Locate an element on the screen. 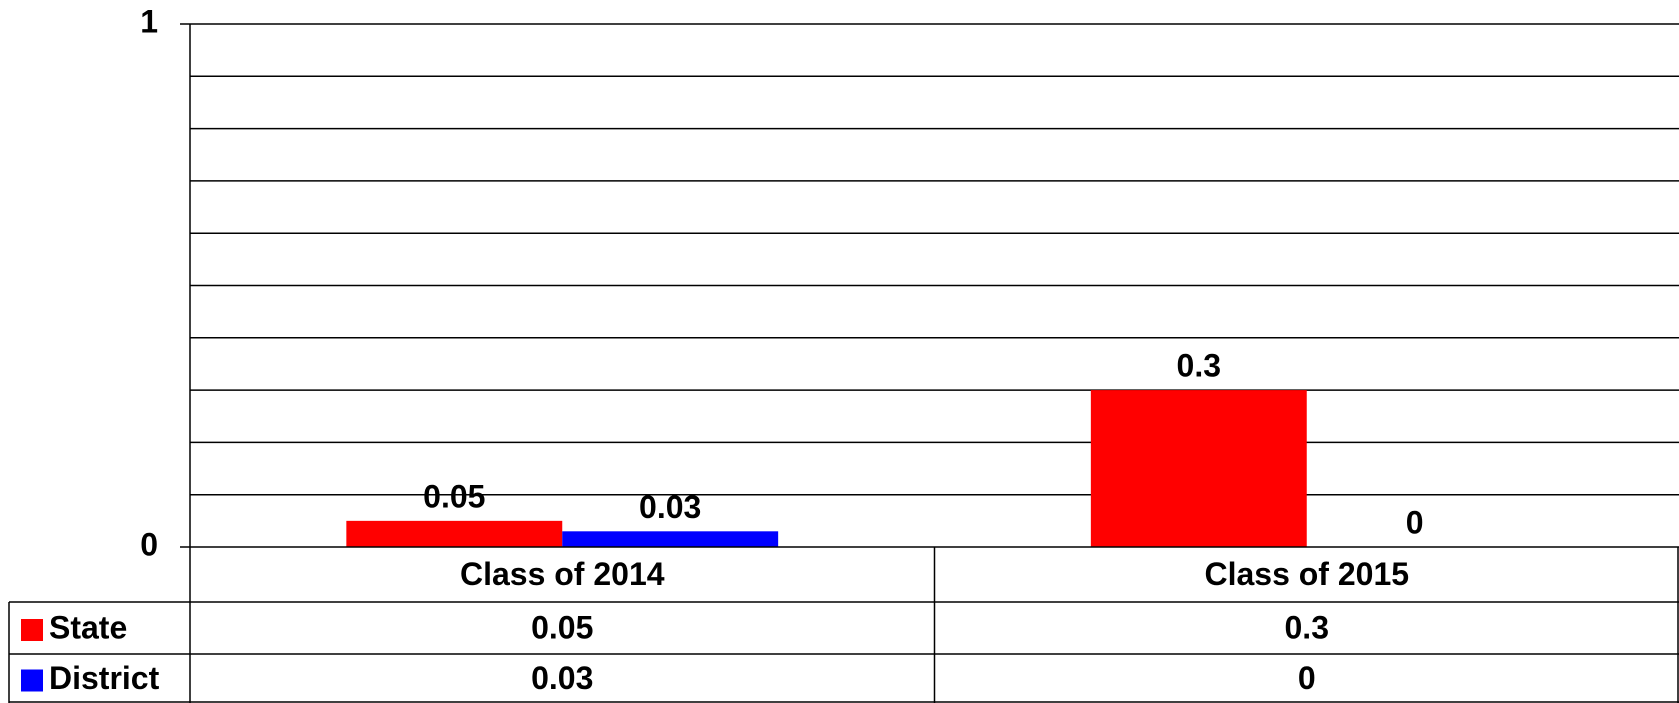 The image size is (1679, 703). legend-label: District is located at coordinates (104, 678).